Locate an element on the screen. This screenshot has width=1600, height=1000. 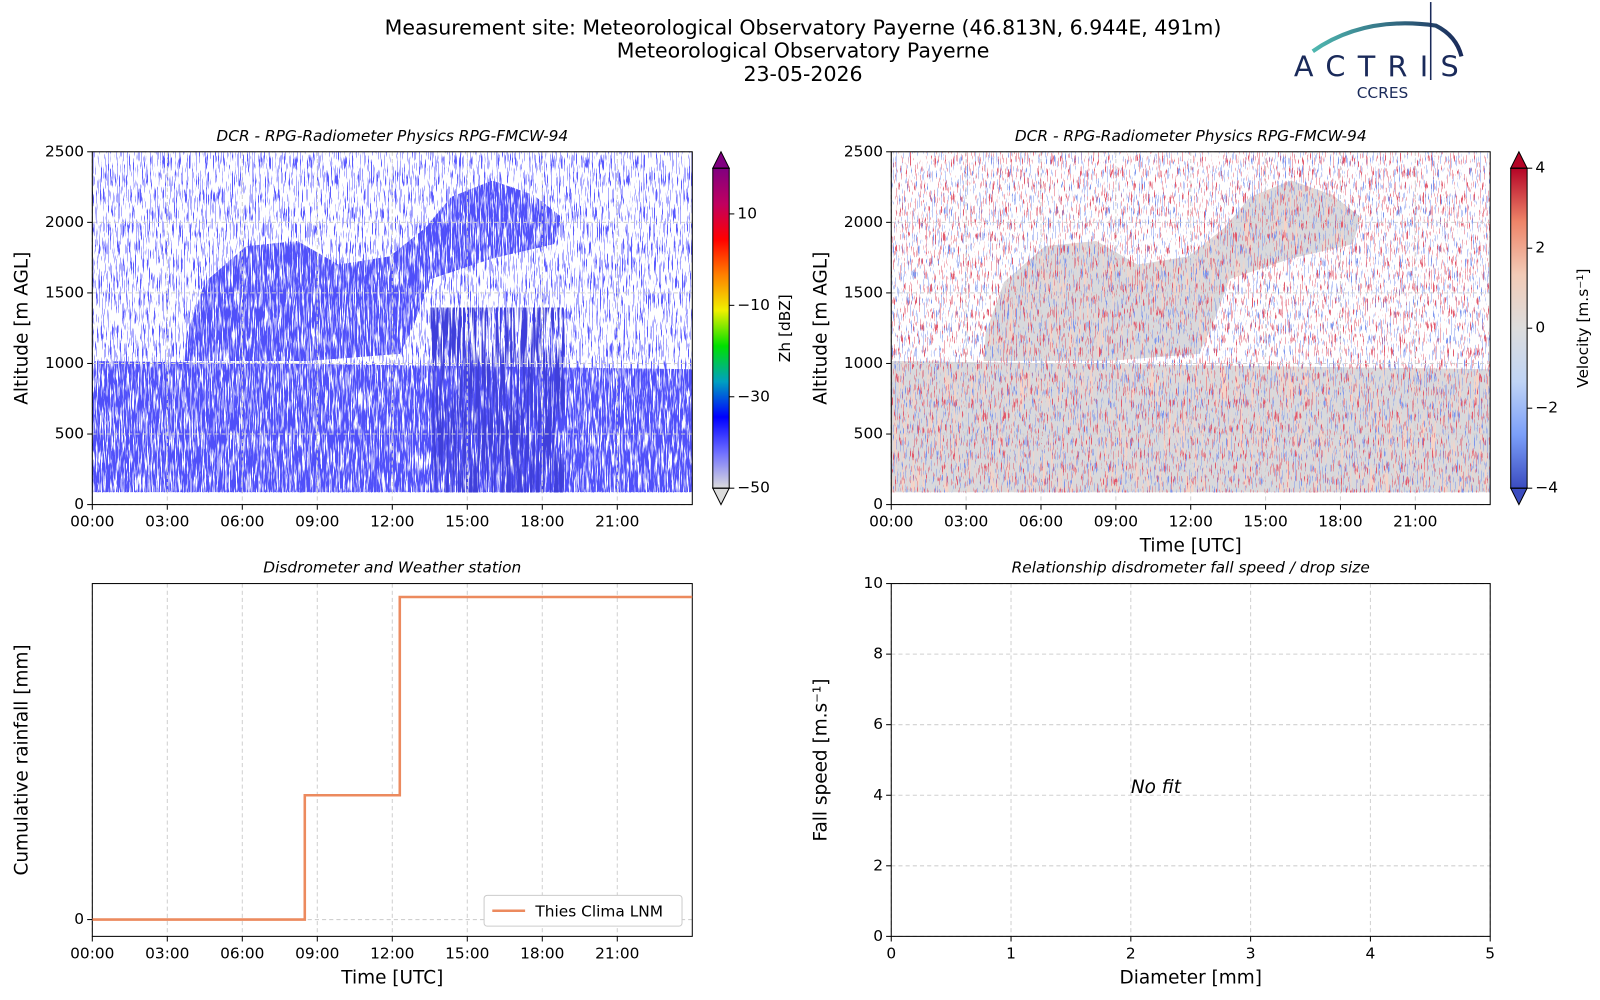
colorbar-tick-label: 4 is located at coordinates (1540, 168).